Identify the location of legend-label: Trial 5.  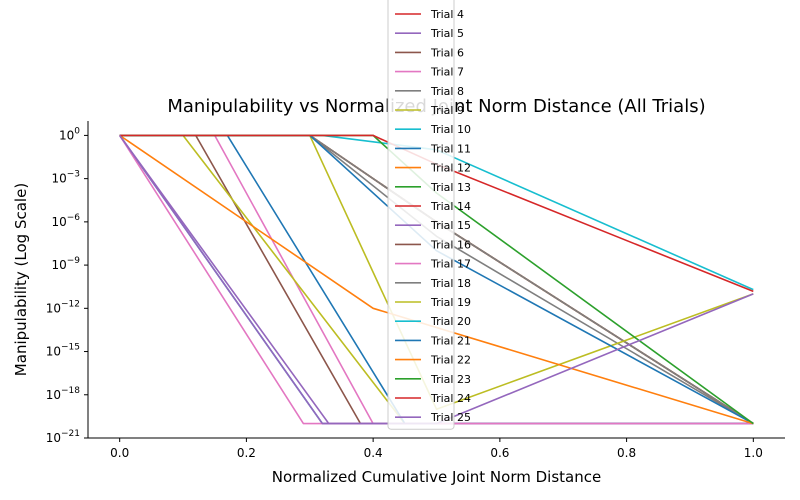
(447, 33).